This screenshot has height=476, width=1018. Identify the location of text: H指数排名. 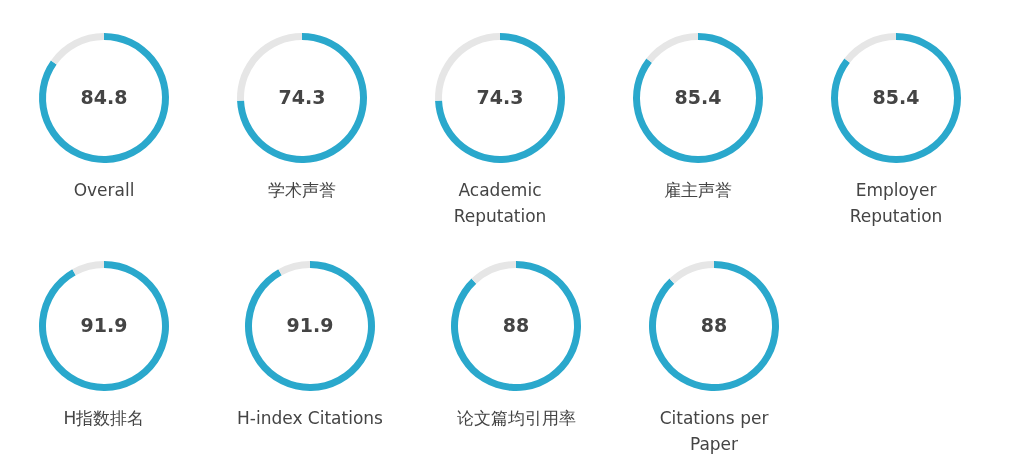
(104, 418).